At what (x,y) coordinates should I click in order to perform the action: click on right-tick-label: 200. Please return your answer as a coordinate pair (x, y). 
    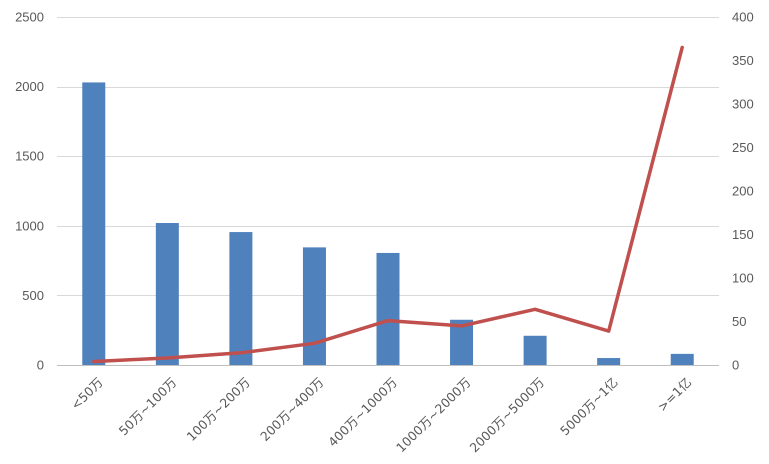
    Looking at the image, I should click on (743, 191).